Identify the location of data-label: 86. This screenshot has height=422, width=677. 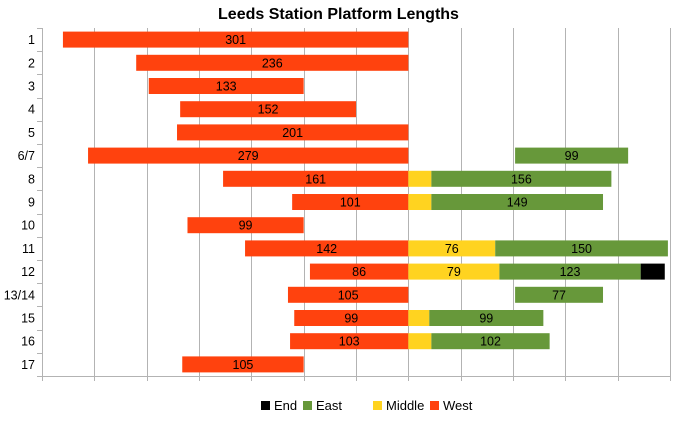
(359, 272).